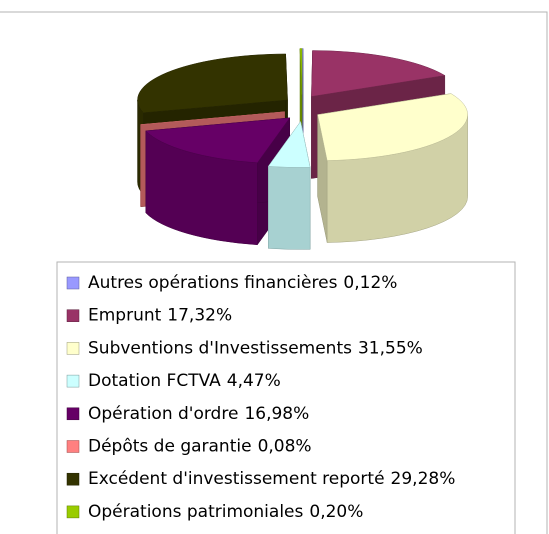 The image size is (549, 534). I want to click on legend-label: Opérations patrimoniales, so click(196, 512).